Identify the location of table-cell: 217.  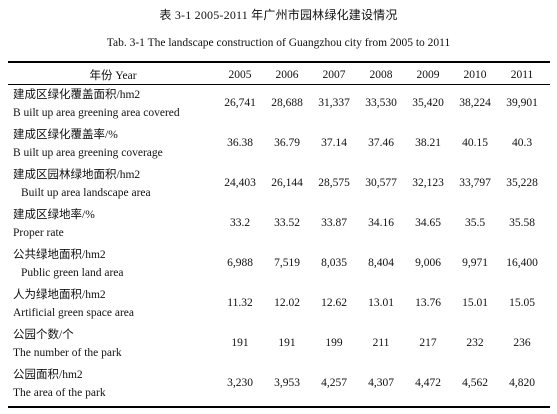
(428, 343).